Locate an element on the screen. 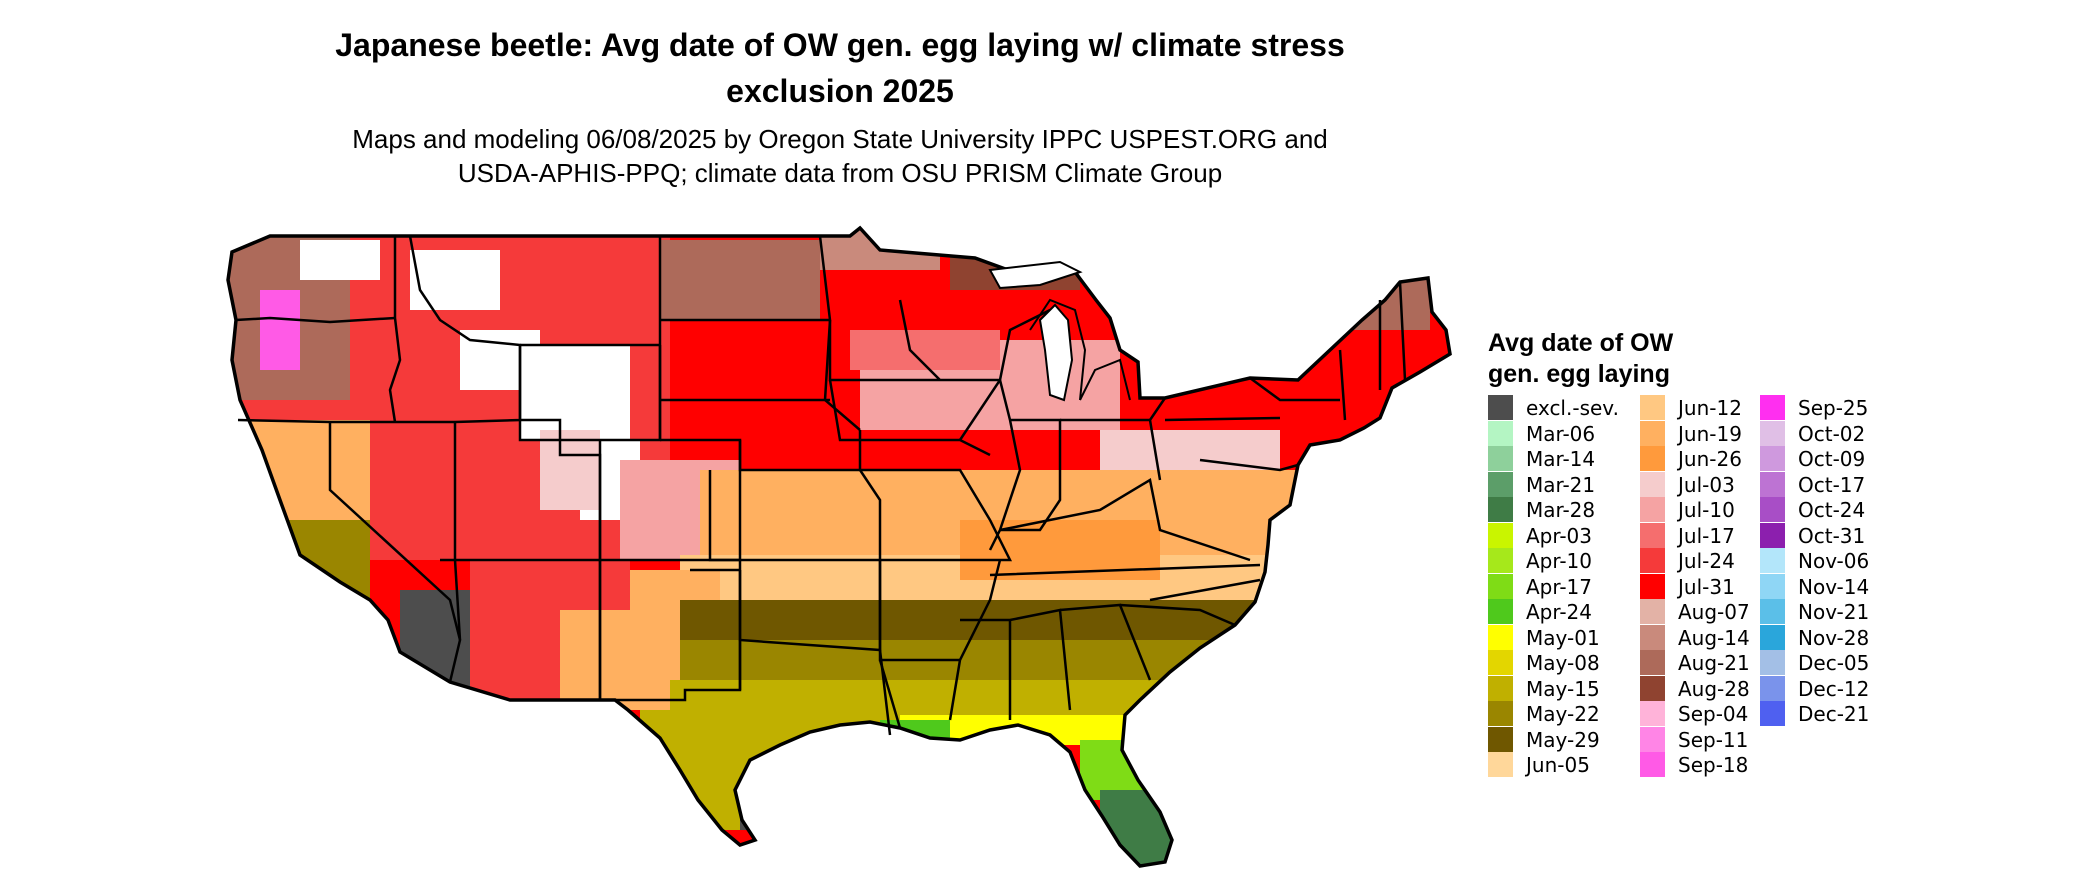 This screenshot has width=2100, height=892. legend-label: Oct-24 is located at coordinates (1832, 510).